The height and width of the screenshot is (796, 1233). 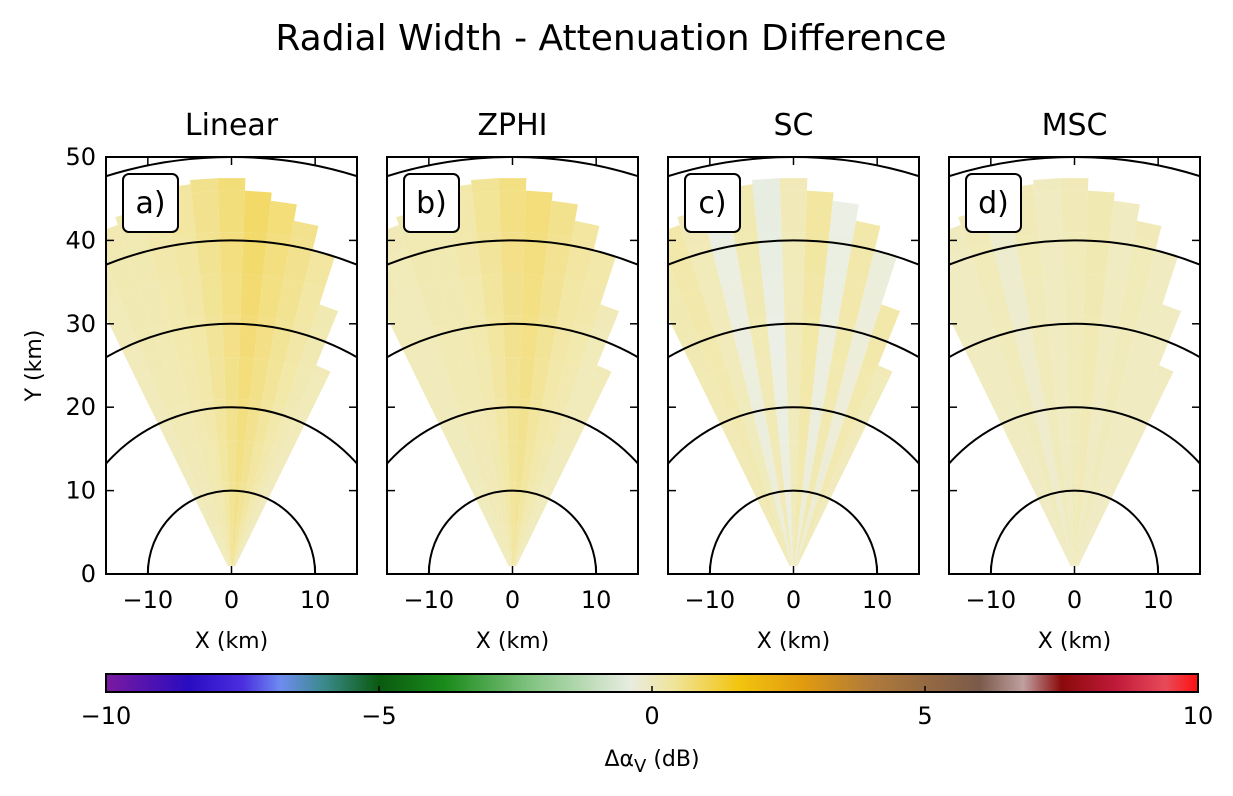 What do you see at coordinates (712, 203) in the screenshot?
I see `panel-label-box` at bounding box center [712, 203].